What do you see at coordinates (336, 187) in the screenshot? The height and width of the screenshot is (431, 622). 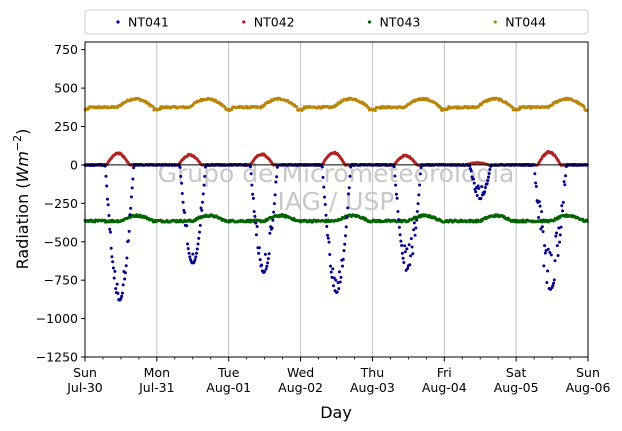 I see `watermark: Grupo de Micrometeorologia IAG / USP` at bounding box center [336, 187].